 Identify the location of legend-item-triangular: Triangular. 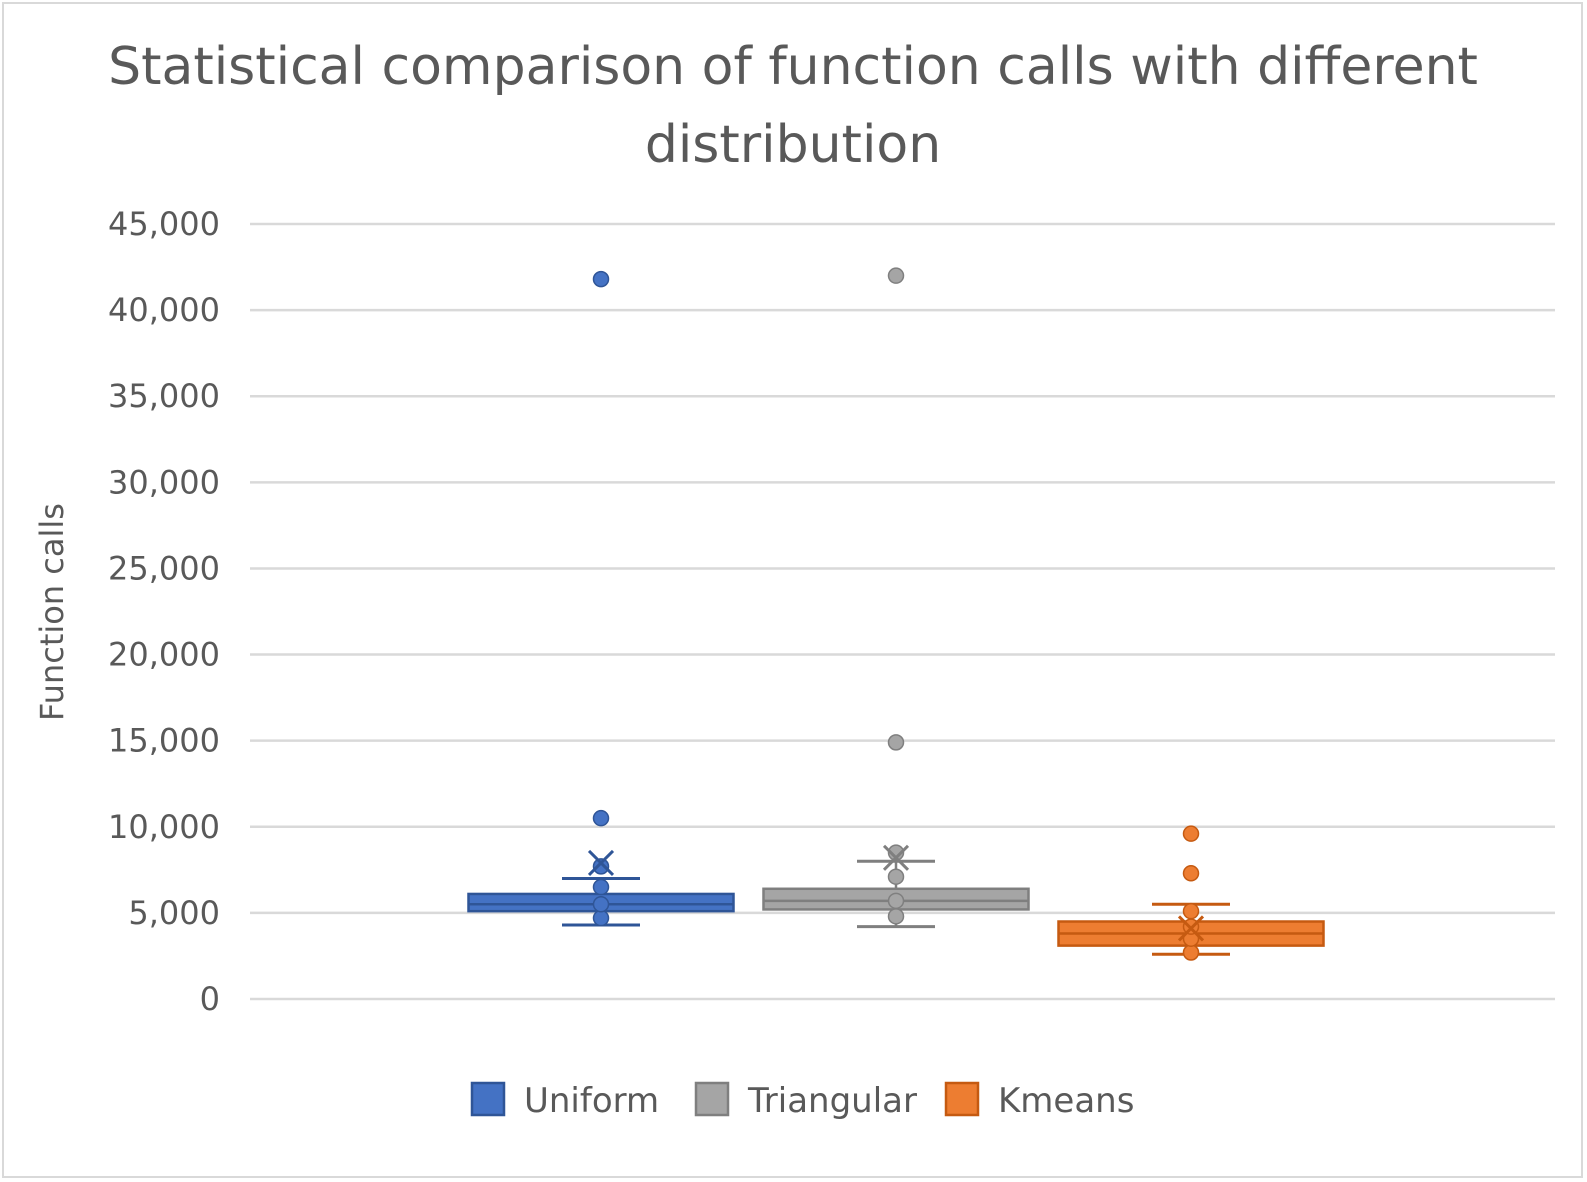
(805, 1101).